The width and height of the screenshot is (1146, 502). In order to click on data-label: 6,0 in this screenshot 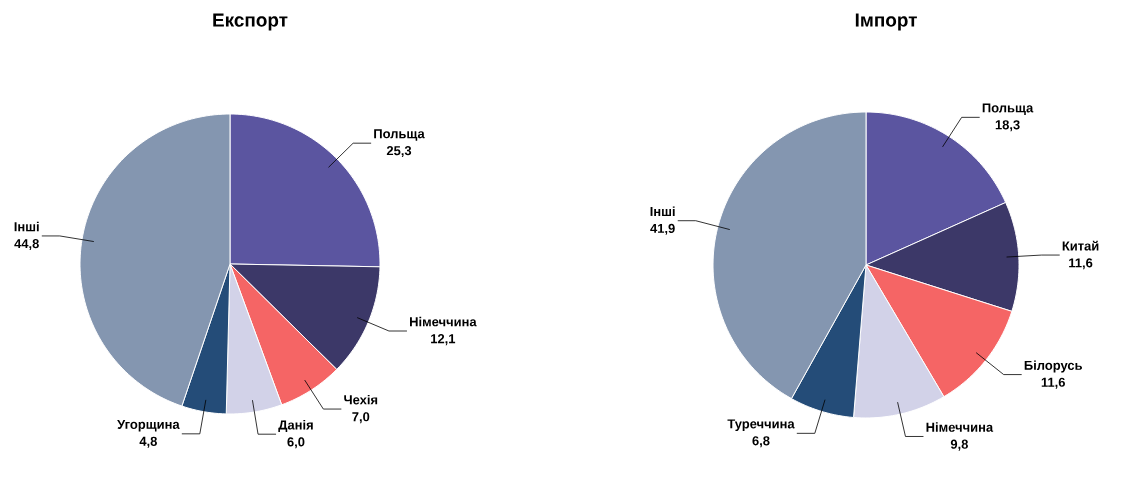, I will do `click(296, 443)`.